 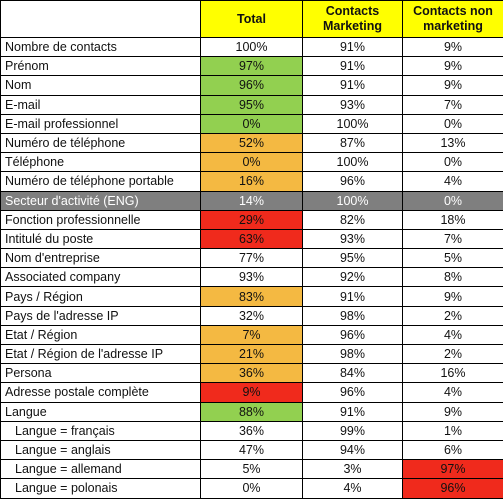 I want to click on table-row: Fonction professionnelle 29% 82% 18%, so click(x=251, y=219).